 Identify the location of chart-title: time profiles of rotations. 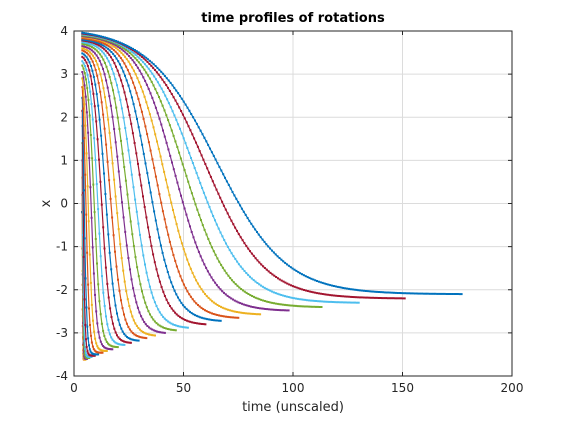
(293, 18).